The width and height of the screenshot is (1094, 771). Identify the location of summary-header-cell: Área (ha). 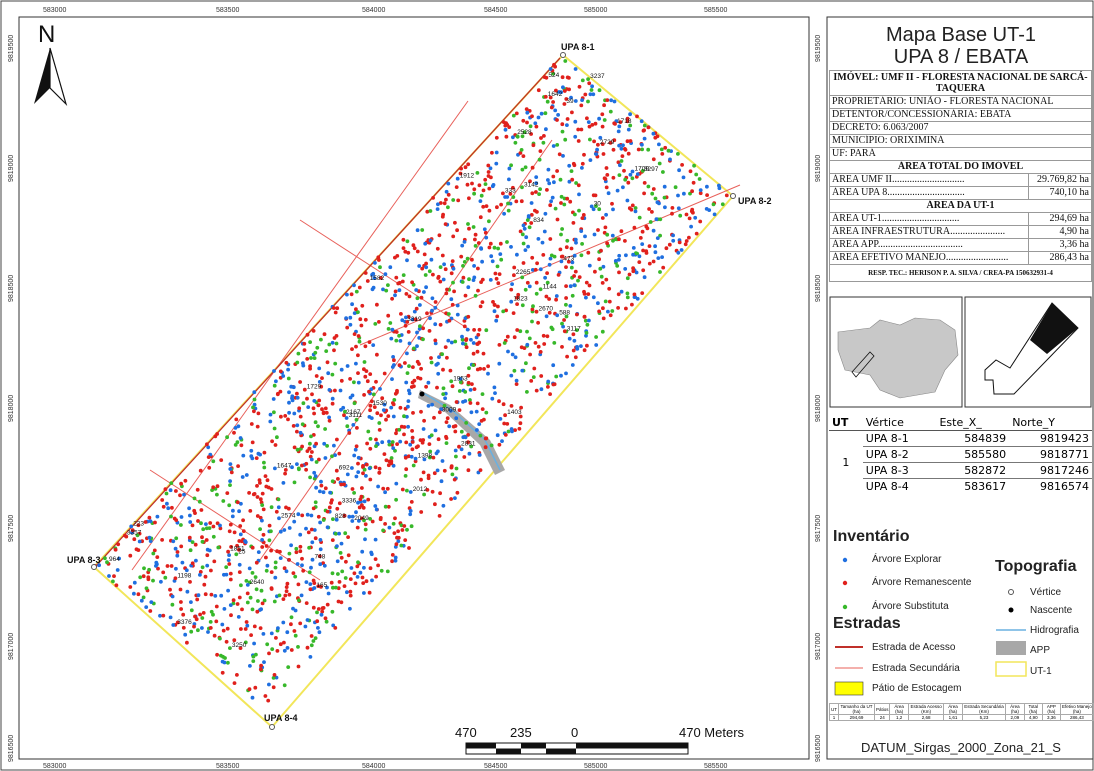
(1015, 709).